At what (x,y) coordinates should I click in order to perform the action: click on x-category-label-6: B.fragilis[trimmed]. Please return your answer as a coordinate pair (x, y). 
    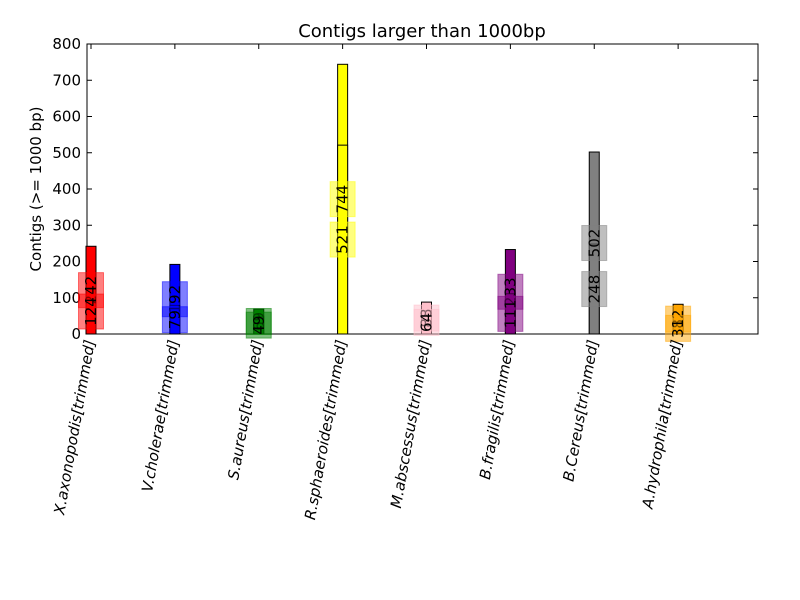
    Looking at the image, I should click on (497, 409).